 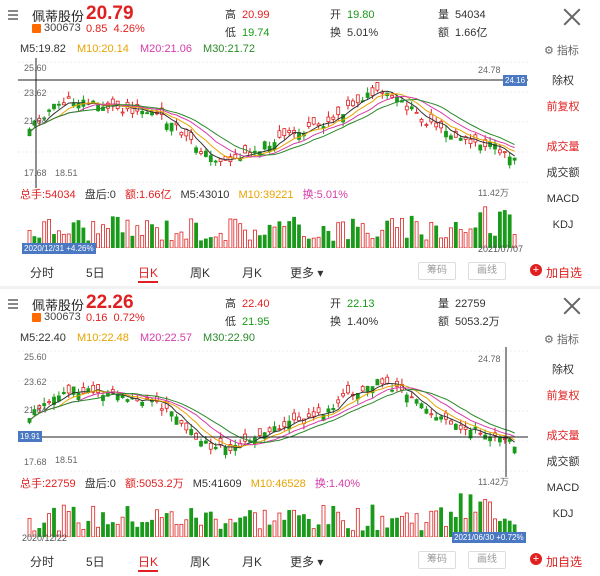 I want to click on axis-top-label: 25.60, so click(x=35, y=357).